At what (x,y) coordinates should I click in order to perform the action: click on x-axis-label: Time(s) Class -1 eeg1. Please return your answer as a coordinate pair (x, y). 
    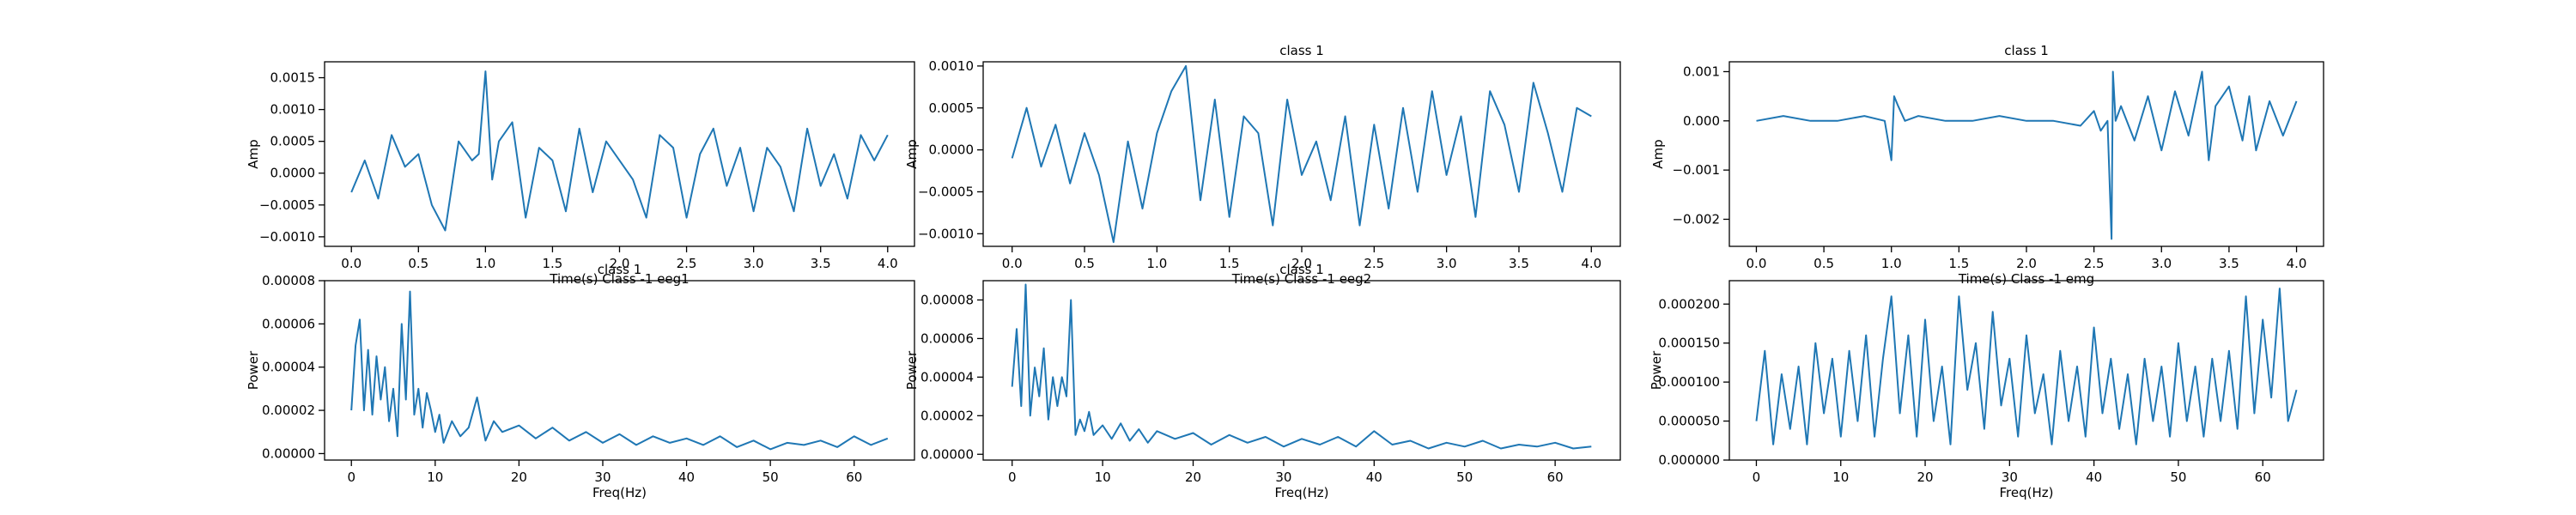
    Looking at the image, I should click on (619, 279).